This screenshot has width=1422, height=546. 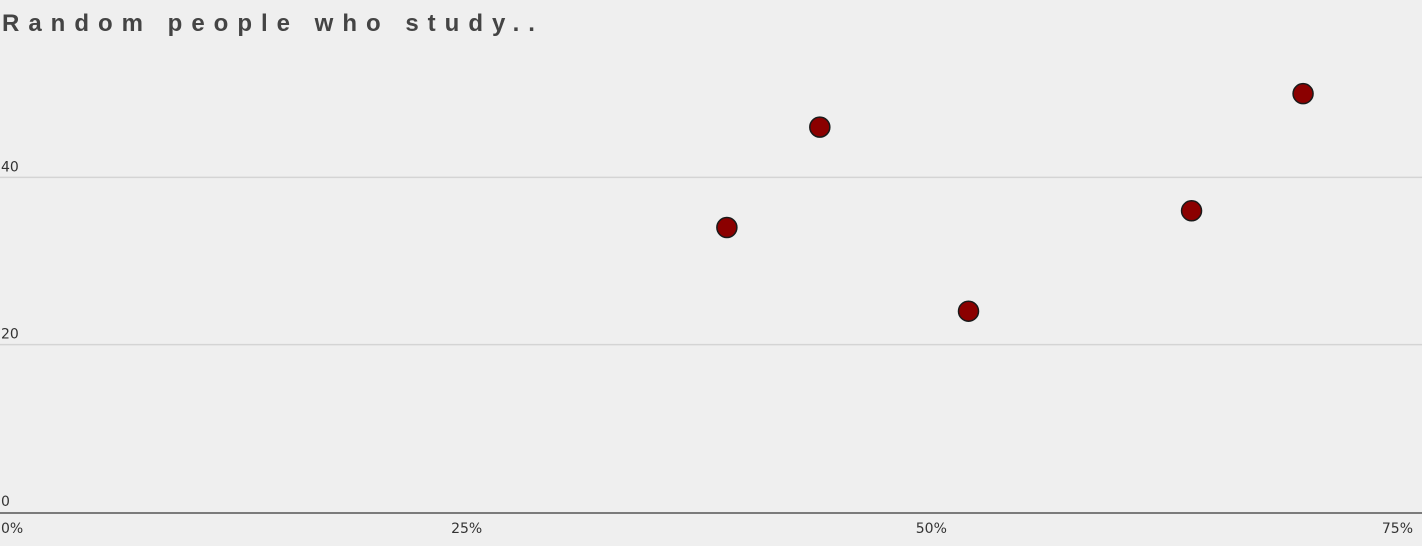 What do you see at coordinates (5, 502) in the screenshot?
I see `y-tick-label: 0` at bounding box center [5, 502].